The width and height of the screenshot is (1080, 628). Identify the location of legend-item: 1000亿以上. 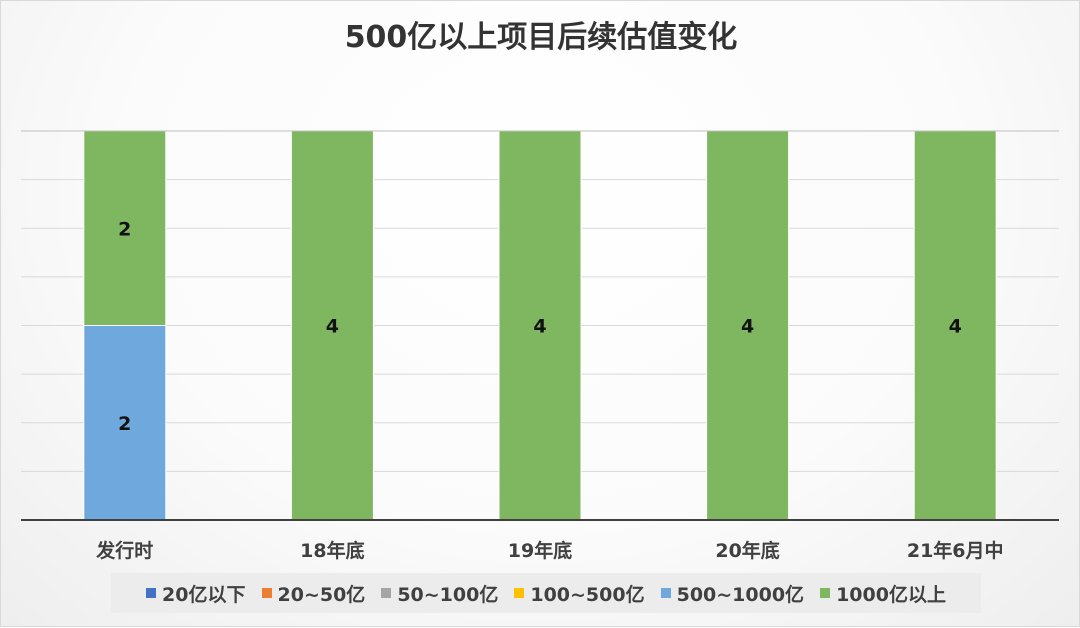
(883, 593).